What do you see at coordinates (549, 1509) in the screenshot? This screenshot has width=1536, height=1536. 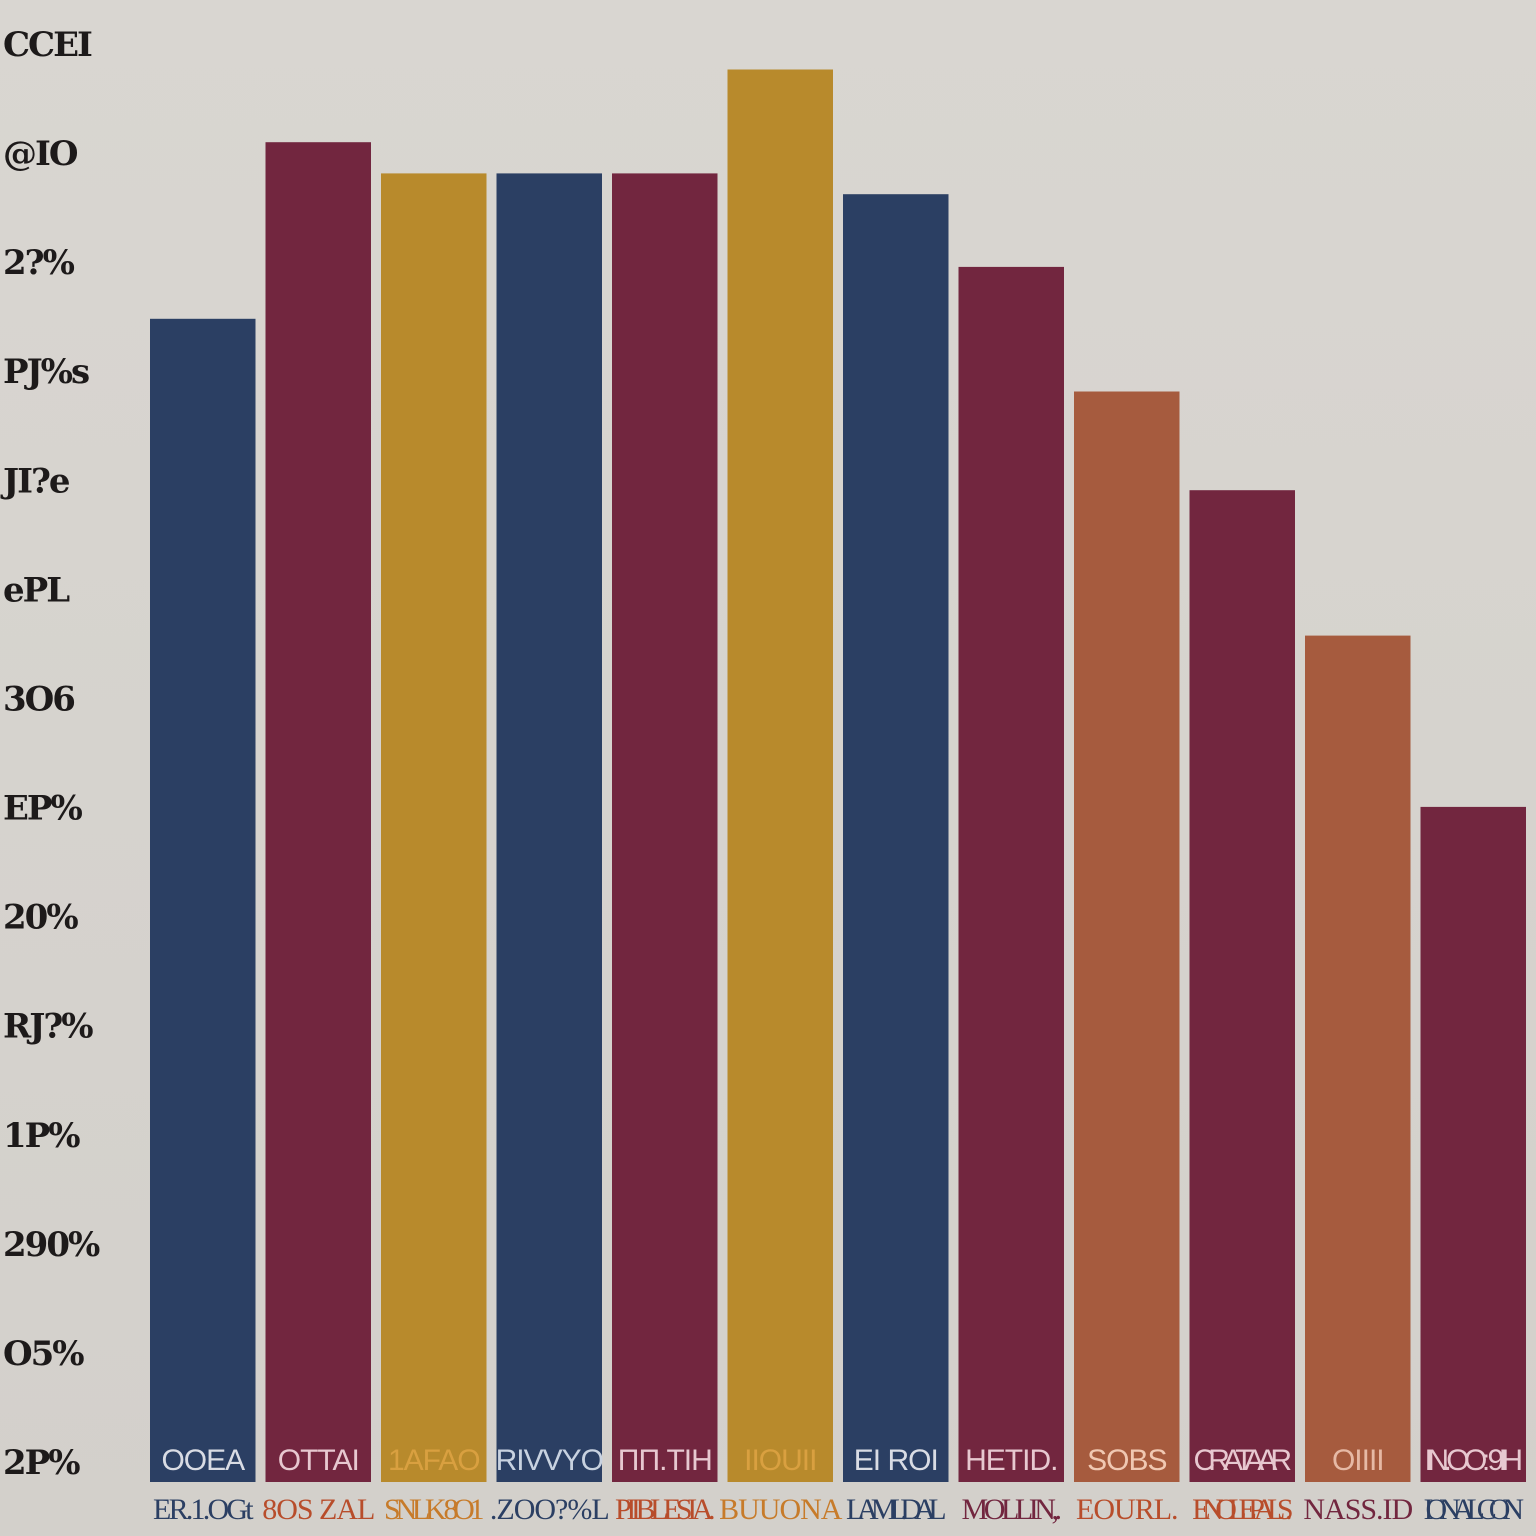 I see `x-tick-label: .ZOO?%L` at bounding box center [549, 1509].